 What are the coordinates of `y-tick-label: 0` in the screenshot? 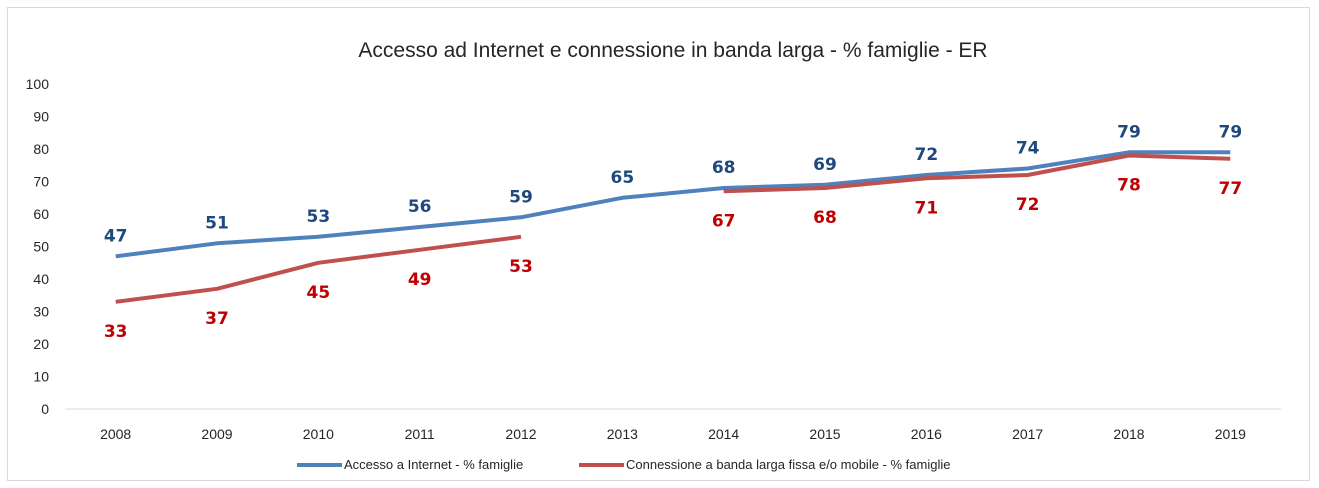 It's located at (45, 409).